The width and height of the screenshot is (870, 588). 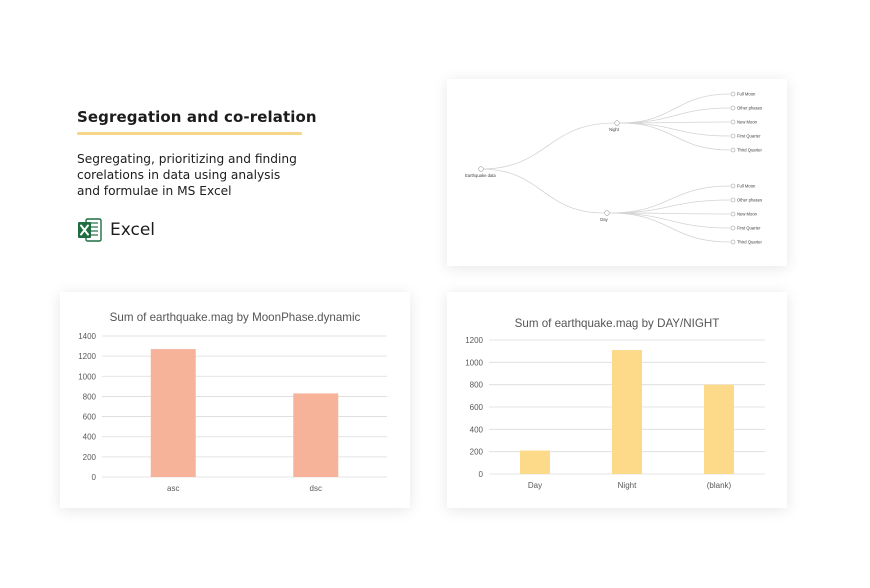 I want to click on title-underline, so click(x=189, y=133).